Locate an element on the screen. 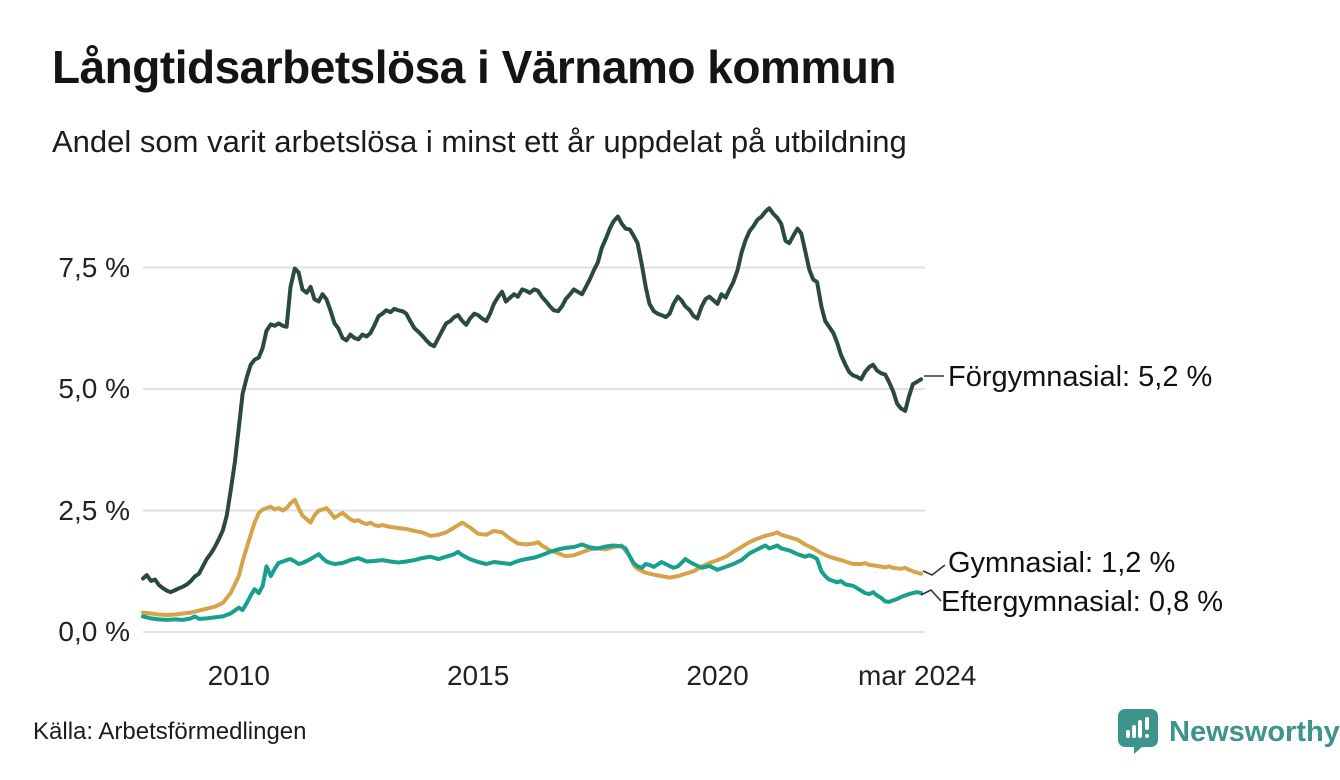 The height and width of the screenshot is (780, 1340). newsworthy-logo: Newsworthy is located at coordinates (1228, 731).